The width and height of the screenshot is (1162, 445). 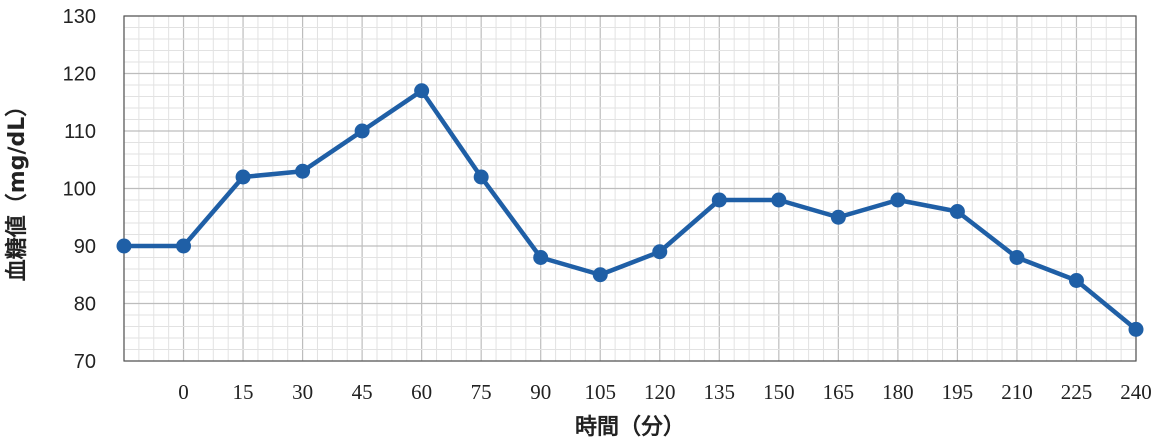 What do you see at coordinates (79, 17) in the screenshot?
I see `y-tick-label: 130` at bounding box center [79, 17].